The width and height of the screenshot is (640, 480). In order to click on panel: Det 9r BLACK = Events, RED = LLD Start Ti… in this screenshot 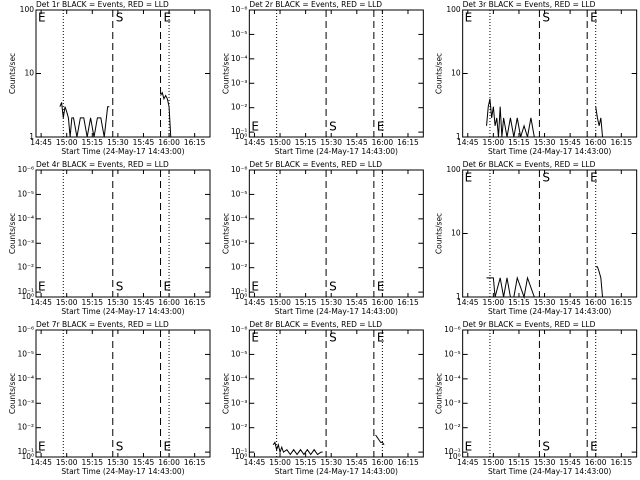, I will do `click(536, 398)`.